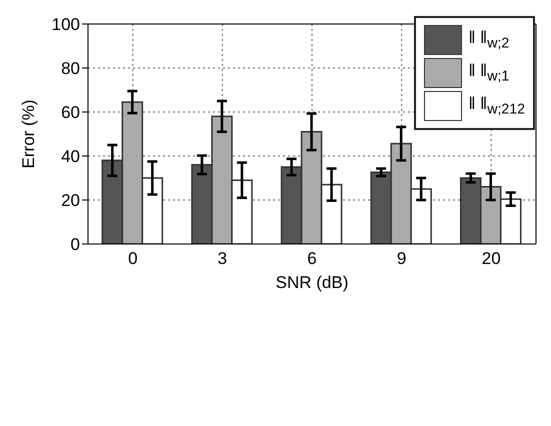 This screenshot has height=426, width=551. What do you see at coordinates (70, 200) in the screenshot?
I see `y-tick-label: 20` at bounding box center [70, 200].